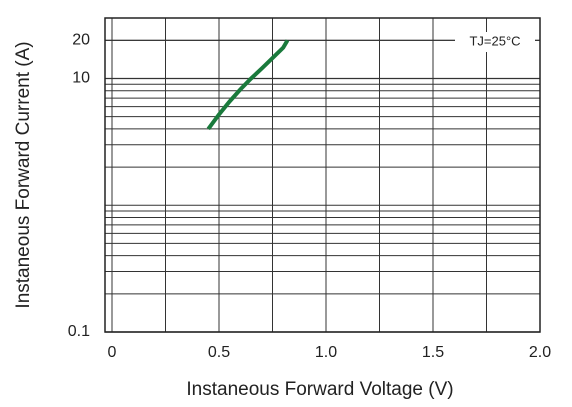  Describe the element at coordinates (248, 85) in the screenshot. I see `data-line` at that location.